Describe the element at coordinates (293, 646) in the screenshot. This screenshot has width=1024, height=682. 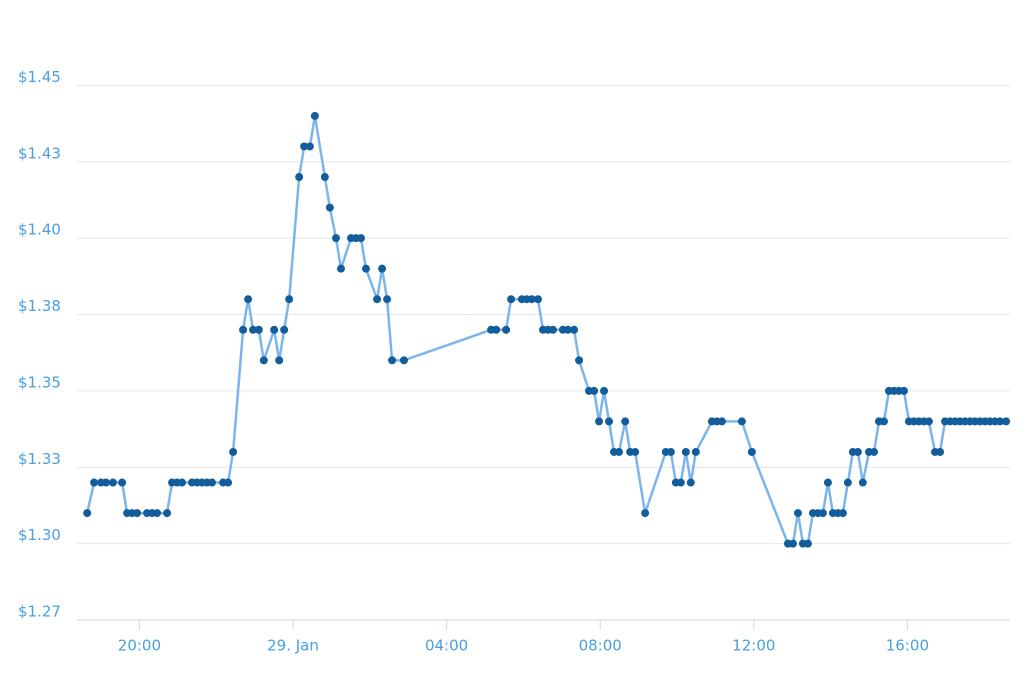
I see `x-tick-label: 29. Jan` at that location.